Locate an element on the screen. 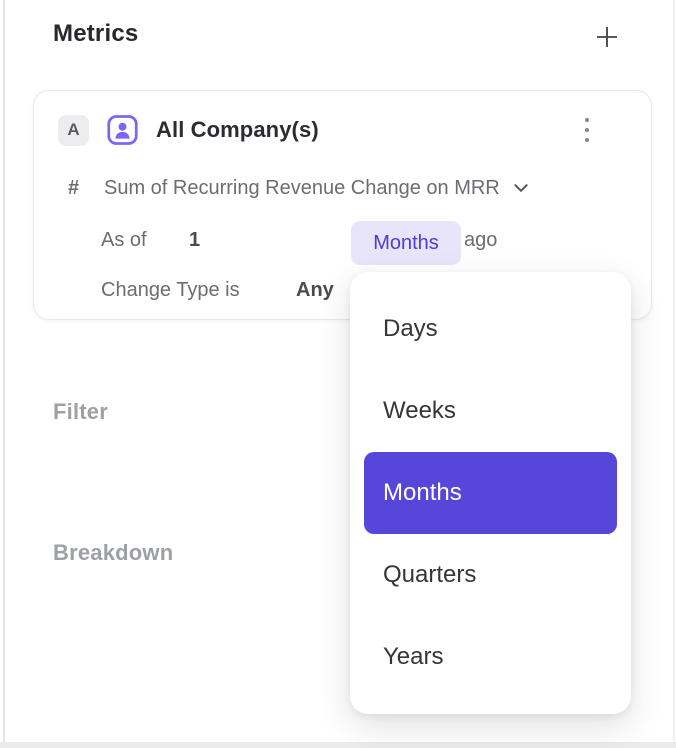 This screenshot has width=676, height=748. add-metric-button is located at coordinates (607, 37).